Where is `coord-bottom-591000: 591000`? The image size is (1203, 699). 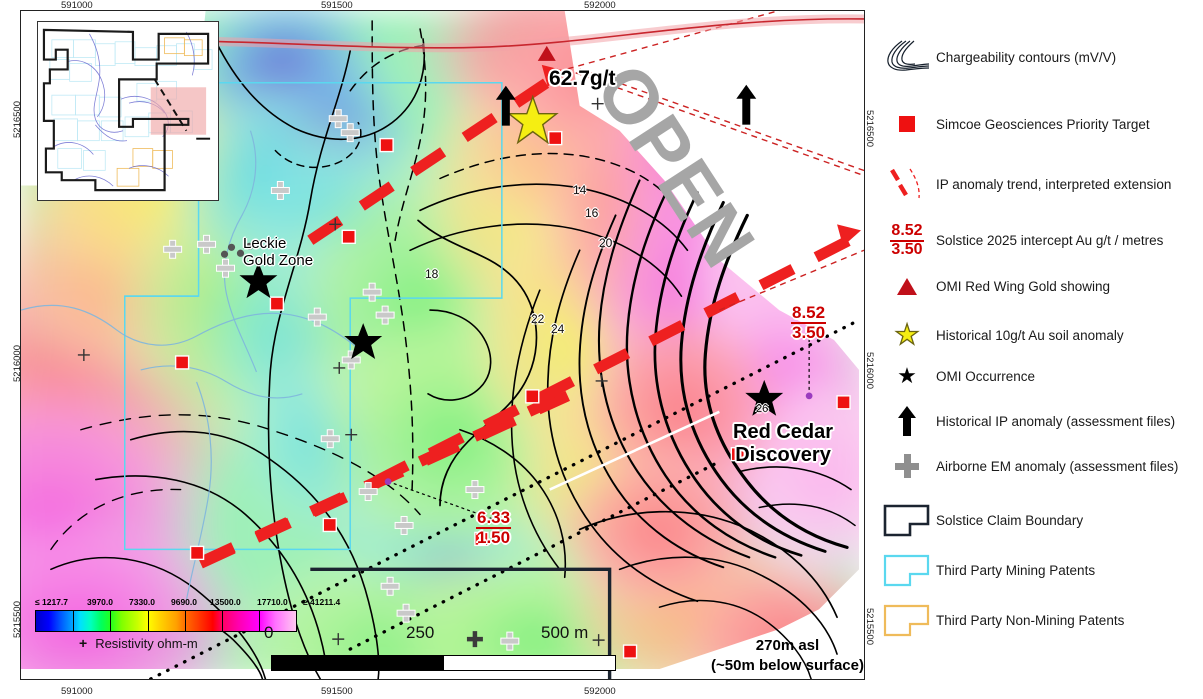 coord-bottom-591000: 591000 is located at coordinates (77, 691).